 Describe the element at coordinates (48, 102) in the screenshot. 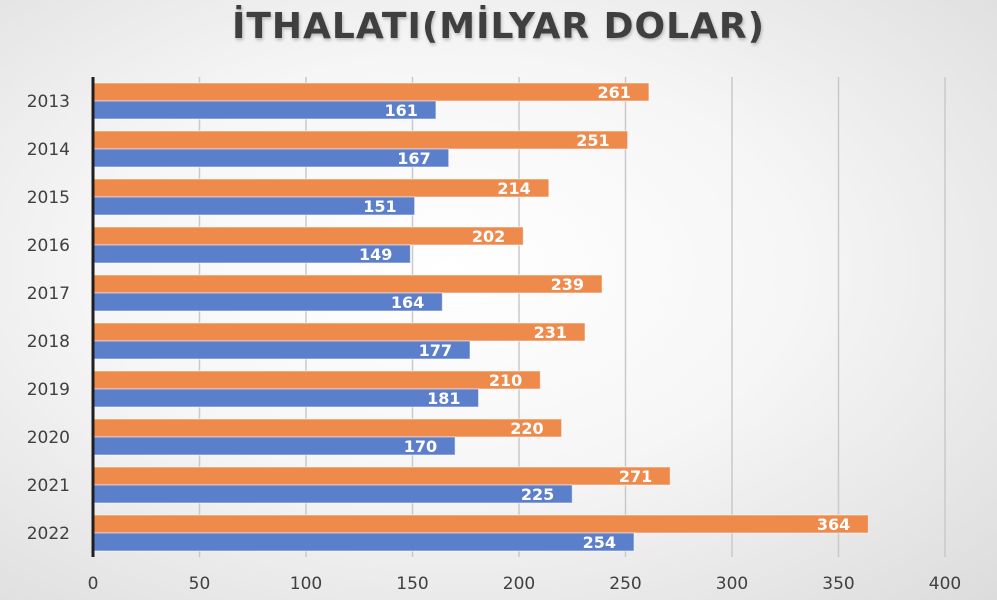

I see `category-label: 2013` at that location.